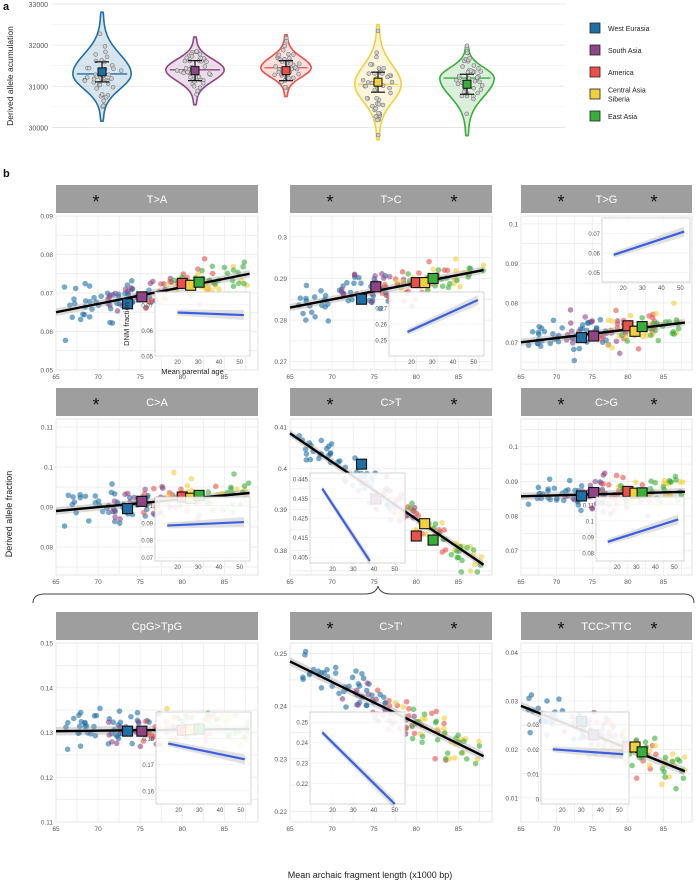 Image resolution: width=700 pixels, height=882 pixels. I want to click on inset-y-tick-label: 0.25, so click(302, 724).